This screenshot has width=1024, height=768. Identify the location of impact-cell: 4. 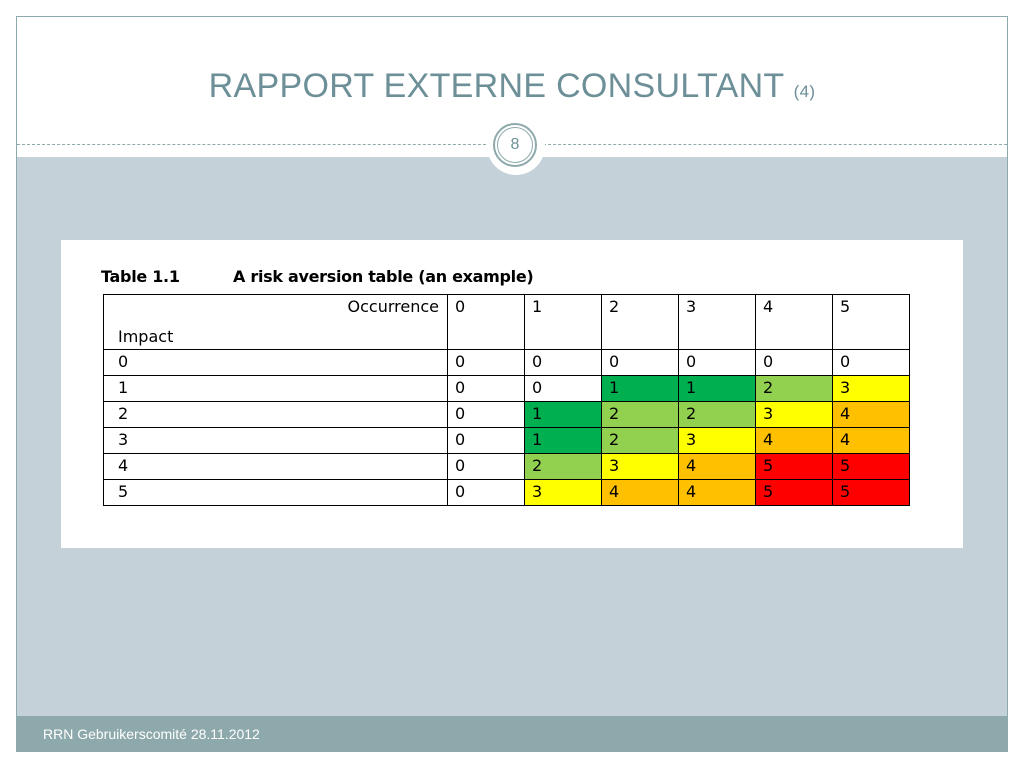
(275, 466).